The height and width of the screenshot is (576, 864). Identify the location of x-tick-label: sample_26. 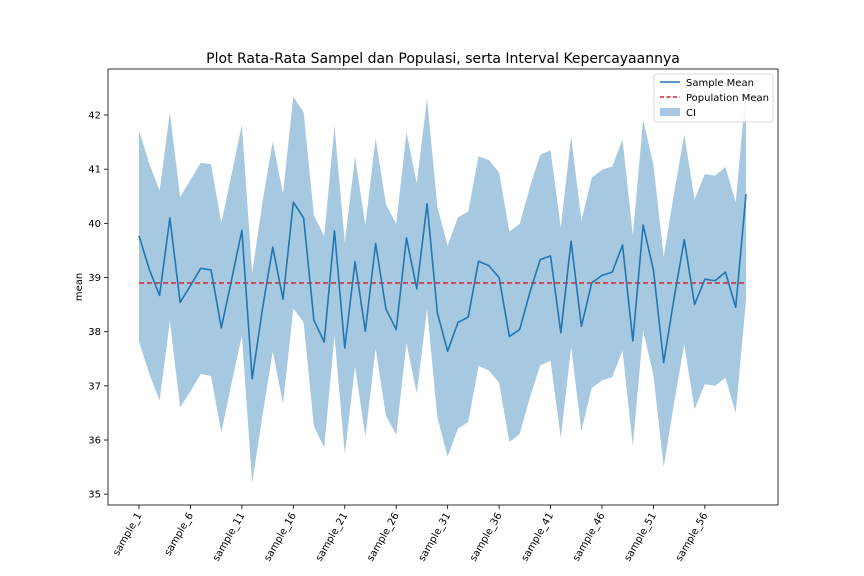
(383, 537).